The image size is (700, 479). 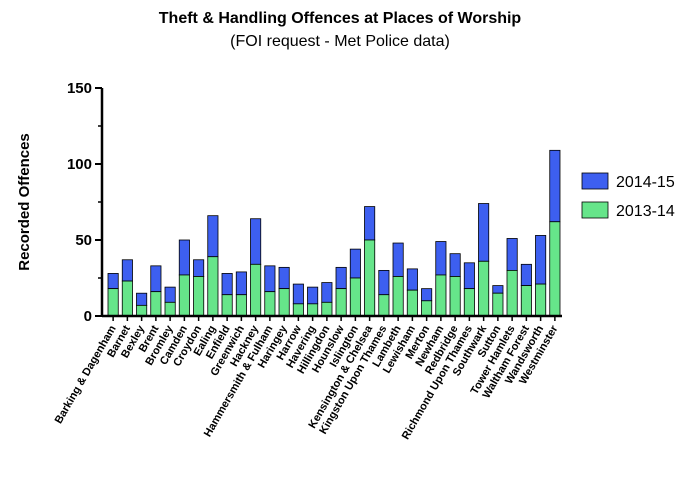 What do you see at coordinates (88, 316) in the screenshot?
I see `y-tick-label: 0` at bounding box center [88, 316].